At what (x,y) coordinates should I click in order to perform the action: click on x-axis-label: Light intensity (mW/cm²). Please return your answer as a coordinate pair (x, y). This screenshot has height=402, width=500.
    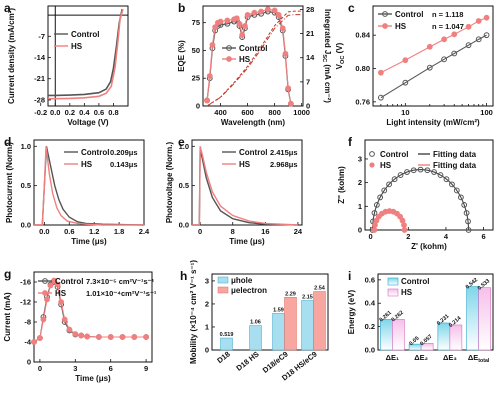
    Looking at the image, I should click on (433, 122).